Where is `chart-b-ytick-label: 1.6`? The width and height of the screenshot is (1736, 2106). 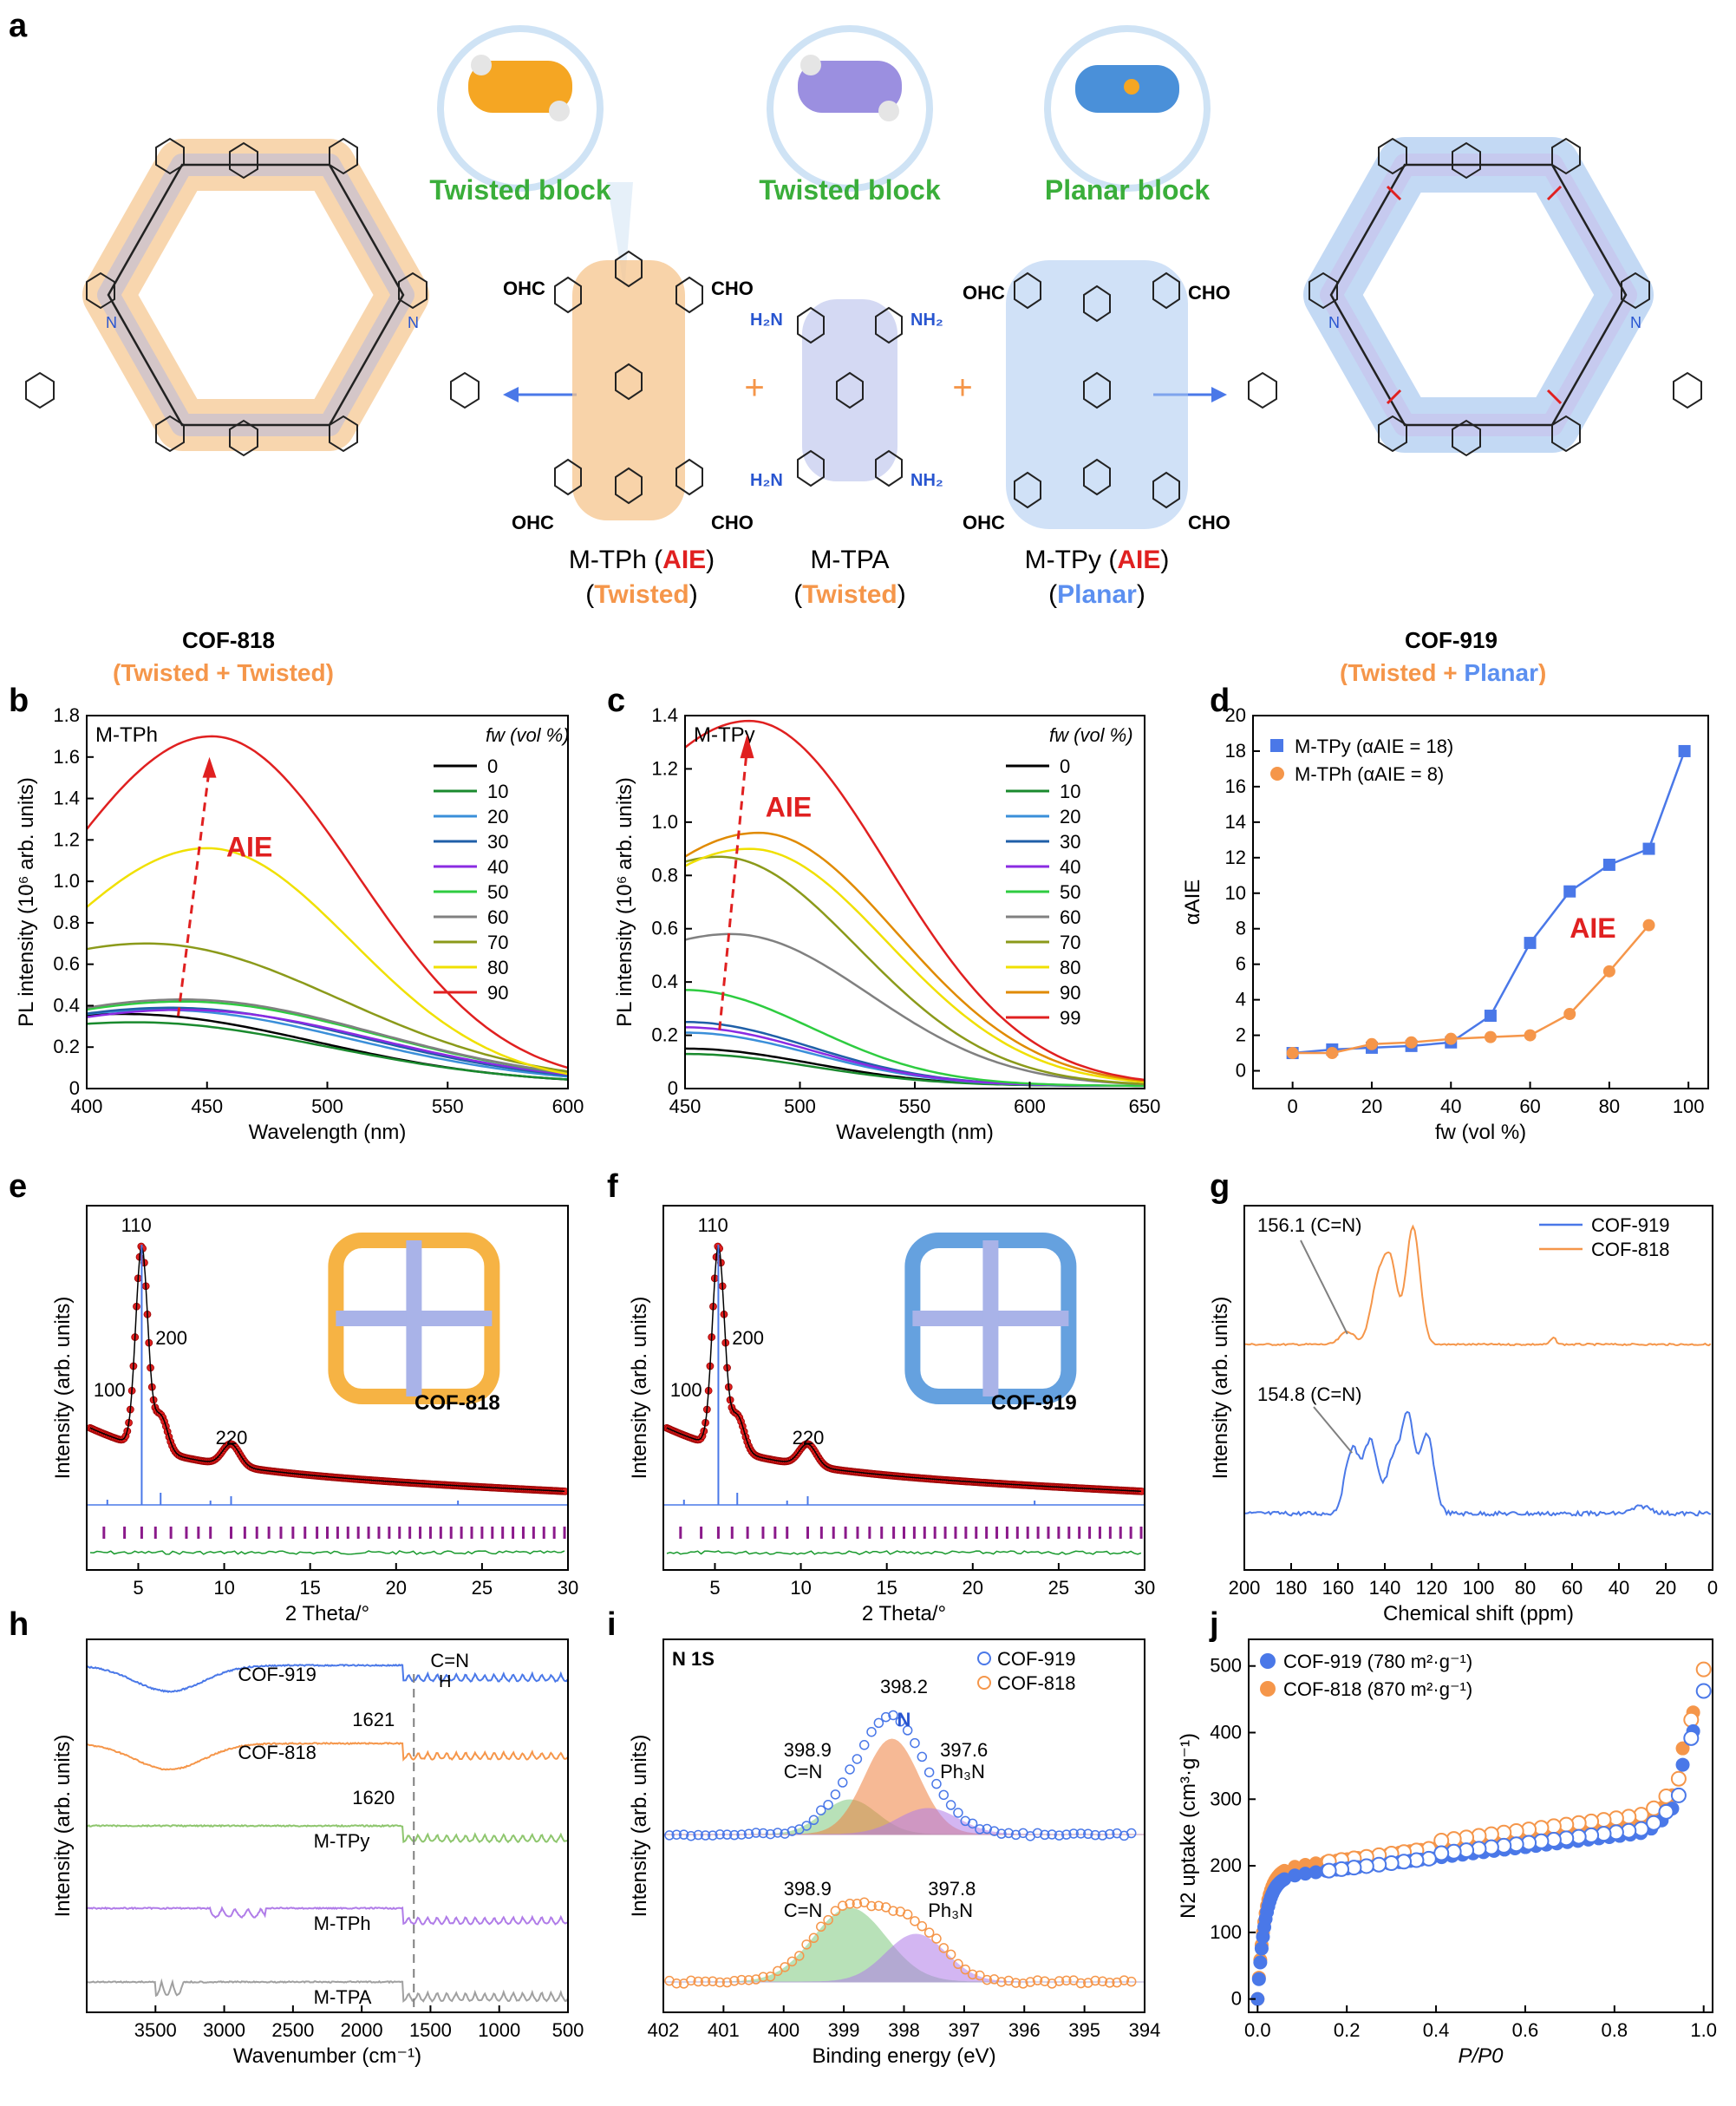 chart-b-ytick-label: 1.6 is located at coordinates (66, 757).